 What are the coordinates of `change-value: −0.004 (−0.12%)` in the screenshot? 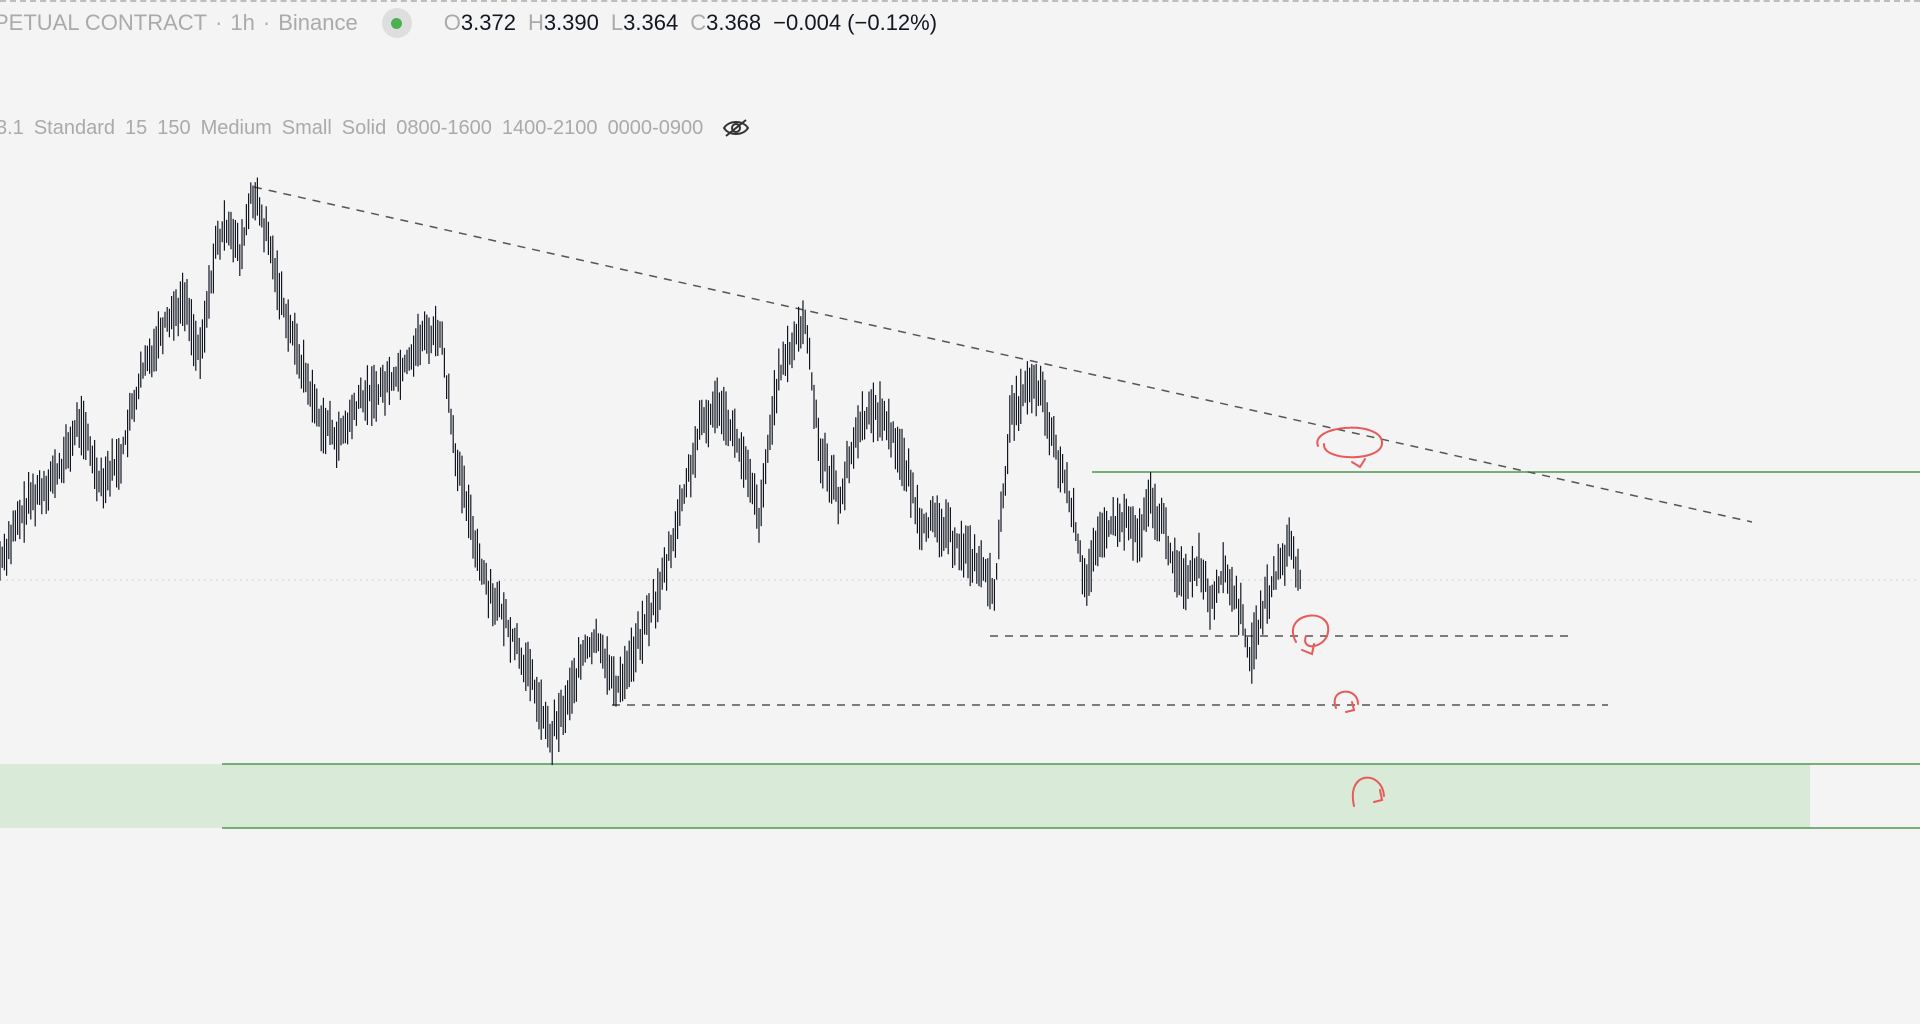 It's located at (855, 22).